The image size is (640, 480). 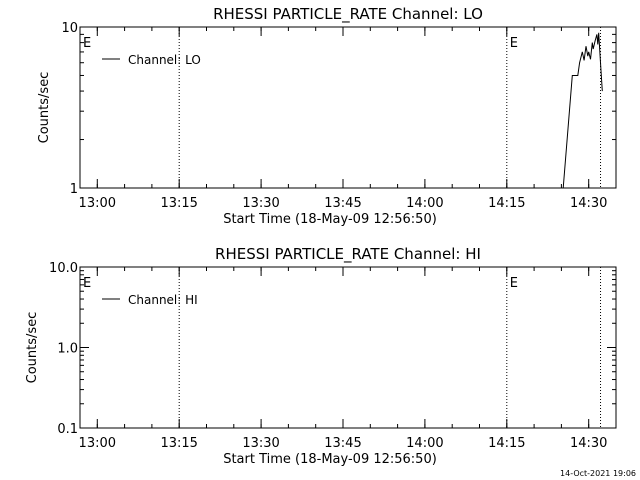 I want to click on legend-label: Channel: LO, so click(x=164, y=60).